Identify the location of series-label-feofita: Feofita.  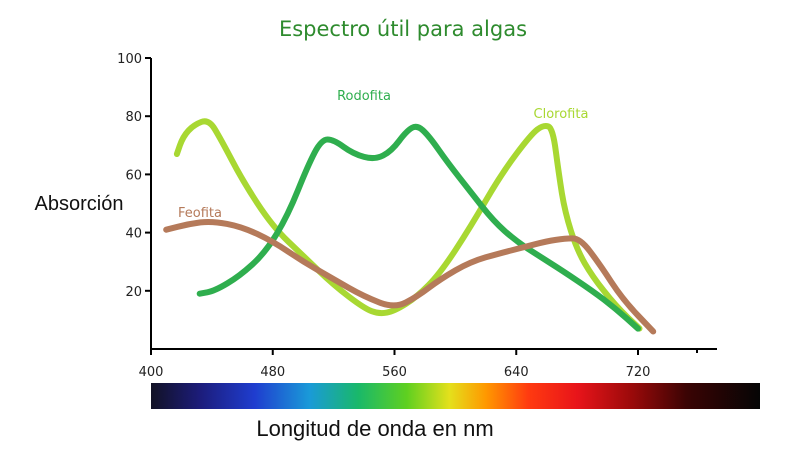
(200, 213).